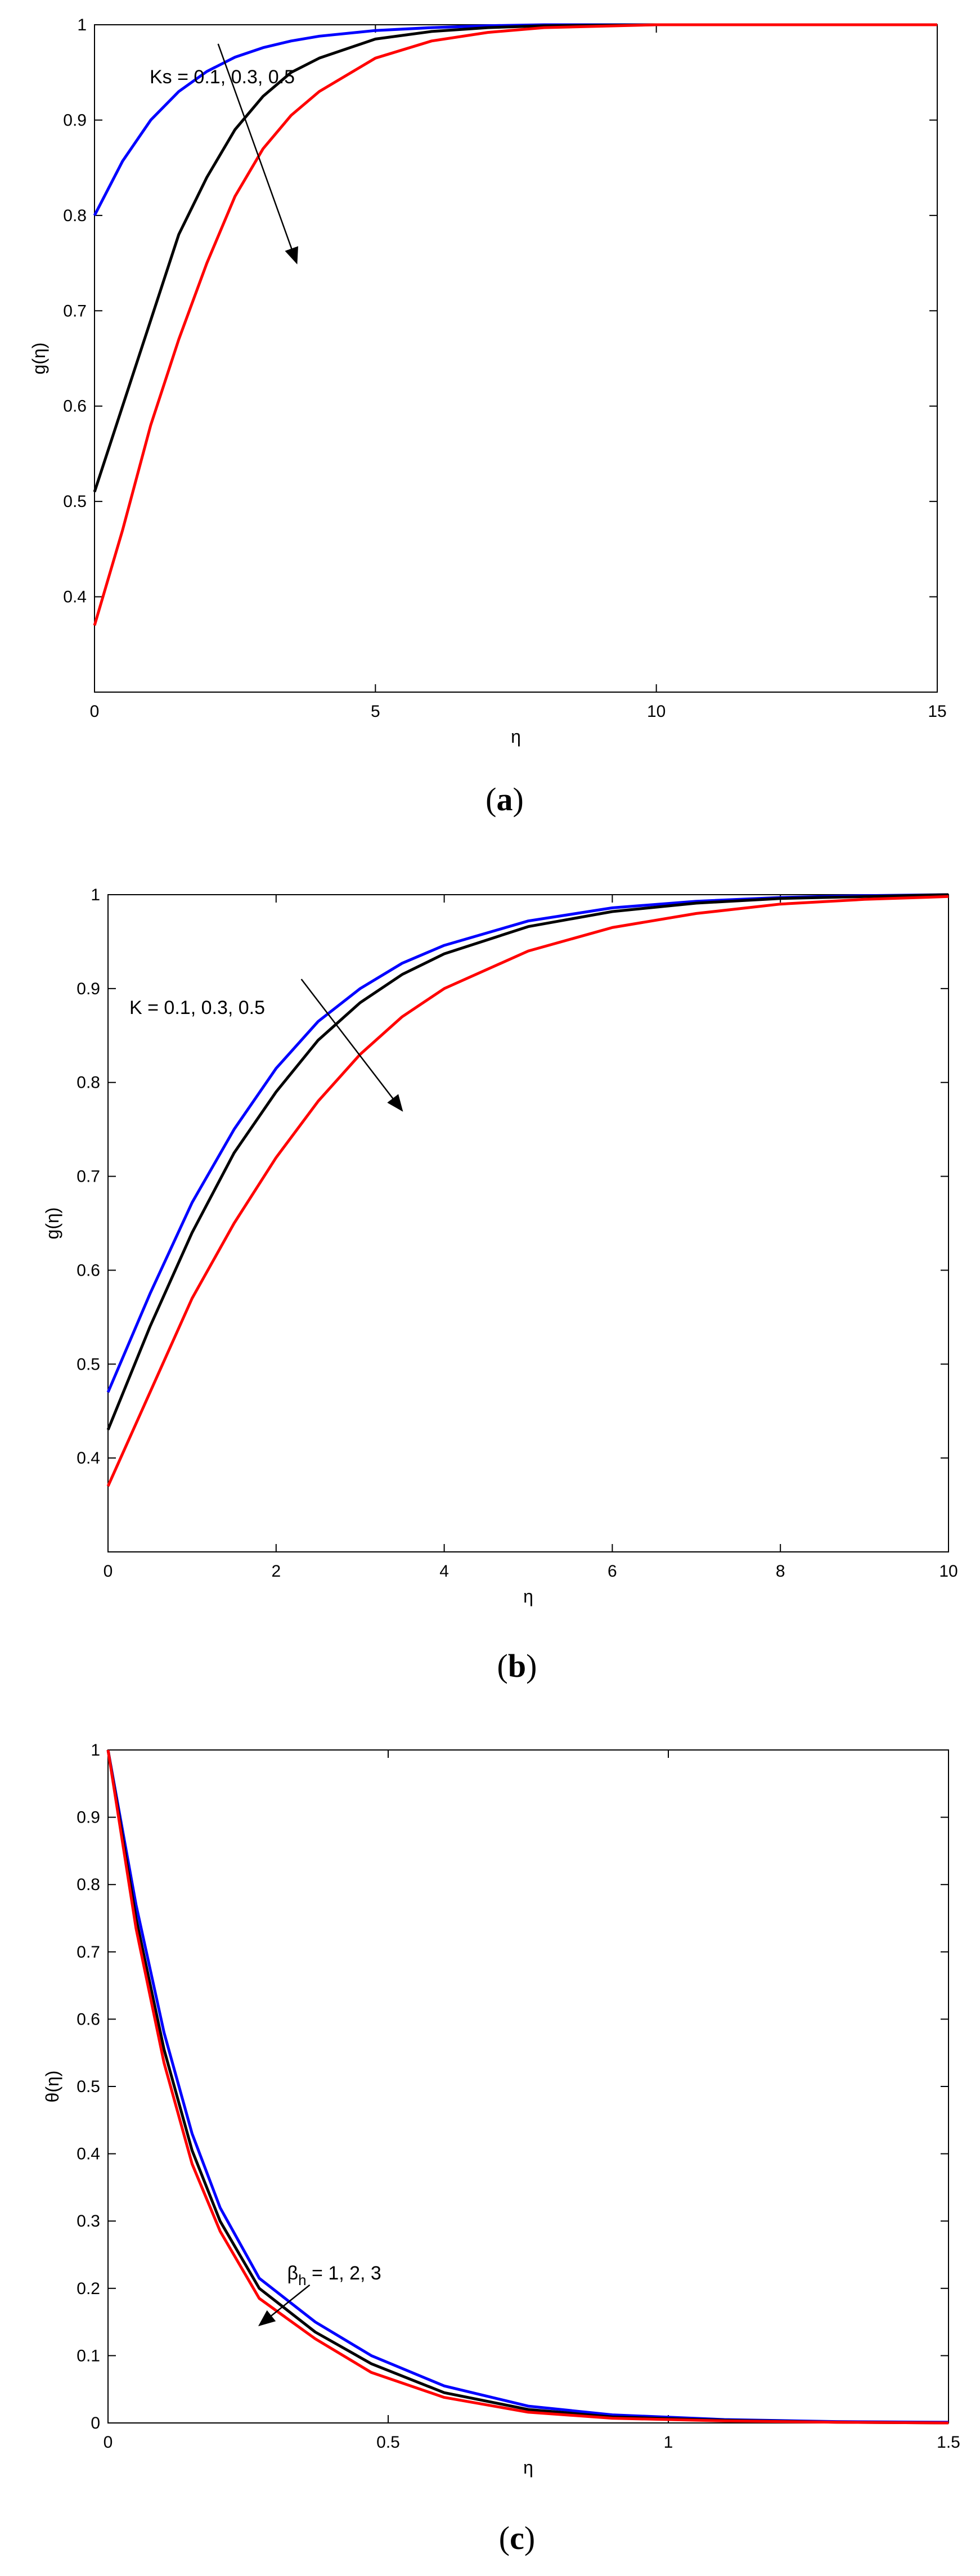 This screenshot has width=980, height=2576. I want to click on x-tick-label: 4, so click(444, 1571).